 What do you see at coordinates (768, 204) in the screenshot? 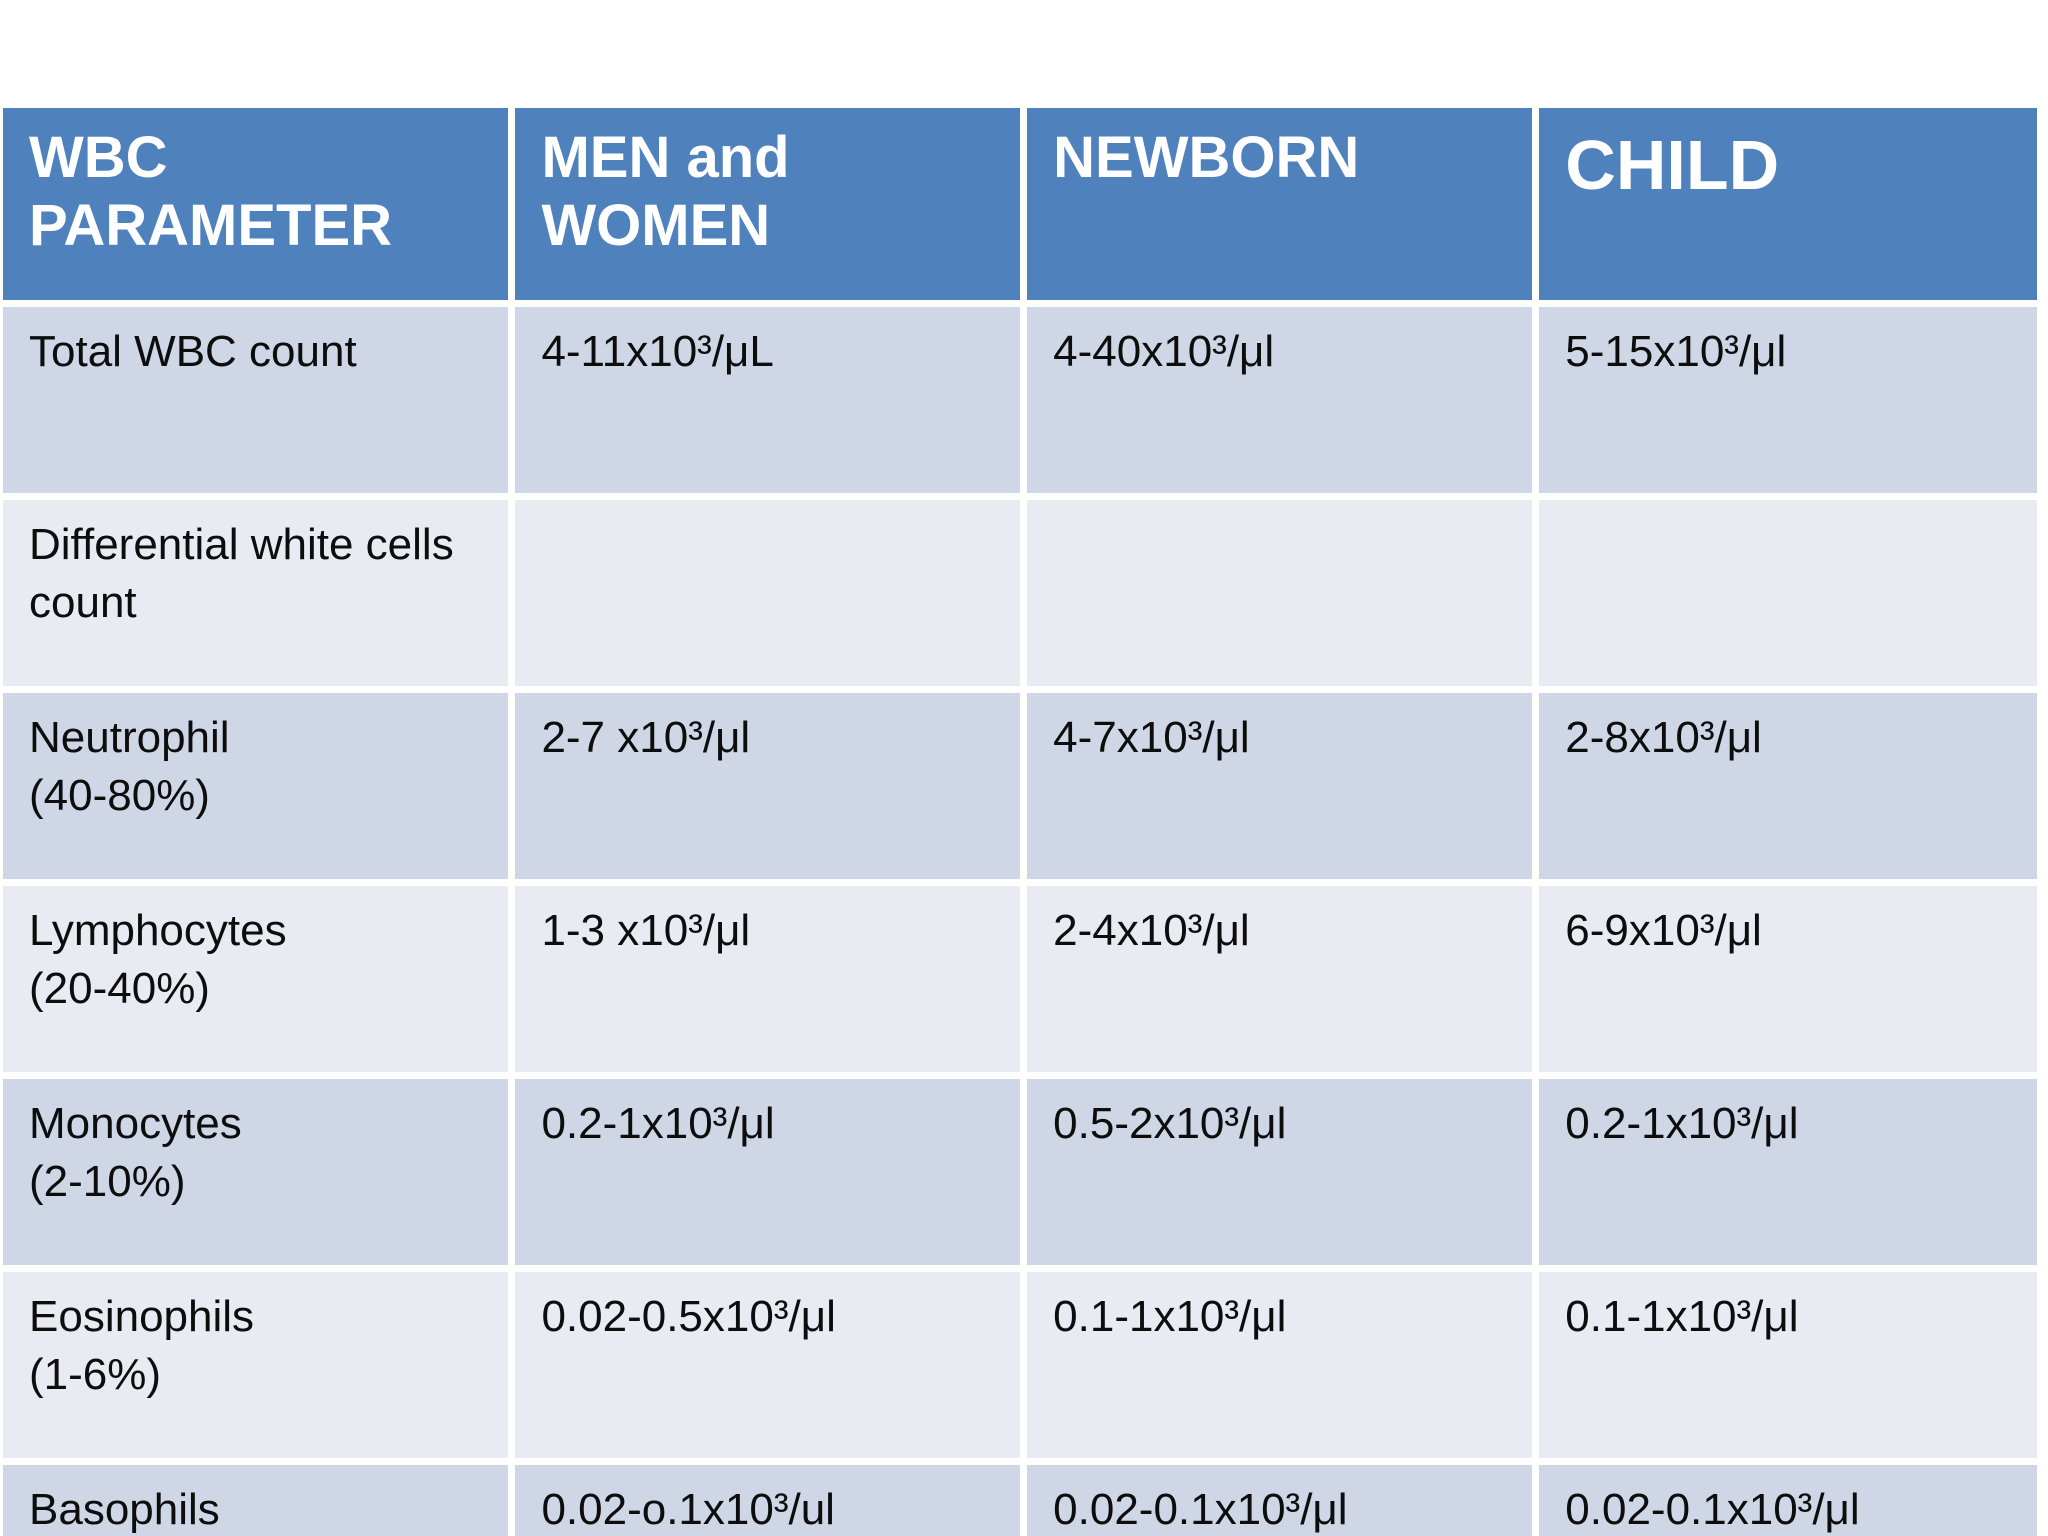
I see `header-cell-men-and-women: MEN and WOMEN` at bounding box center [768, 204].